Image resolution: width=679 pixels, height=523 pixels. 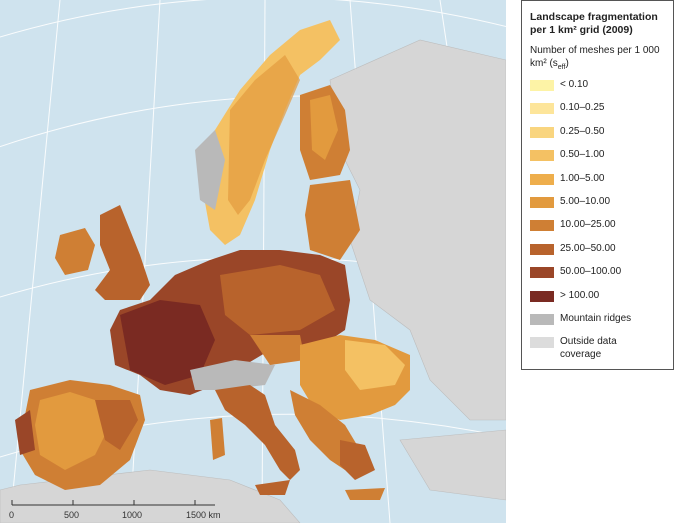 I want to click on scale-tick-1500: 1500 km, so click(x=203, y=515).